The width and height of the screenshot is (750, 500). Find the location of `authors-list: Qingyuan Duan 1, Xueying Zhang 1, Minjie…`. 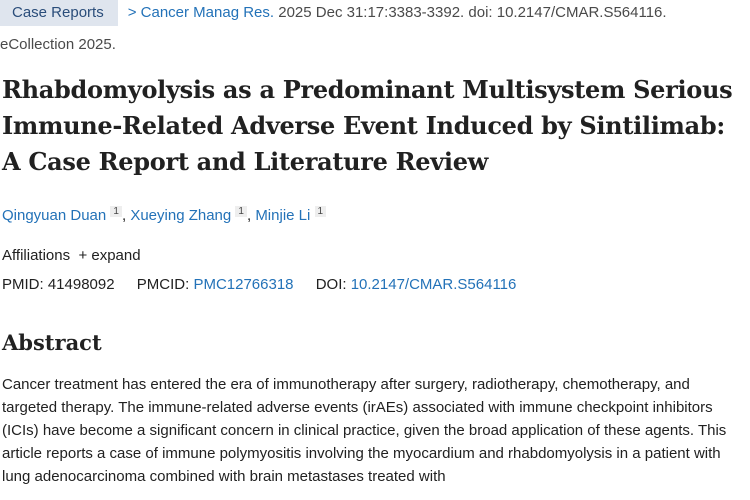

authors-list: Qingyuan Duan 1, Xueying Zhang 1, Minjie… is located at coordinates (164, 215).